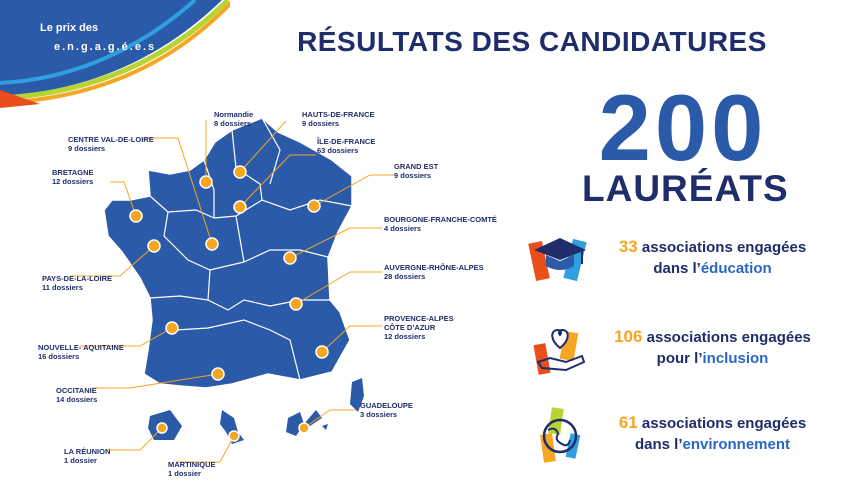 This screenshot has width=865, height=487. I want to click on label-hauts-de-france: HAUTS-DE-FRANCE 9 dossiers, so click(338, 119).